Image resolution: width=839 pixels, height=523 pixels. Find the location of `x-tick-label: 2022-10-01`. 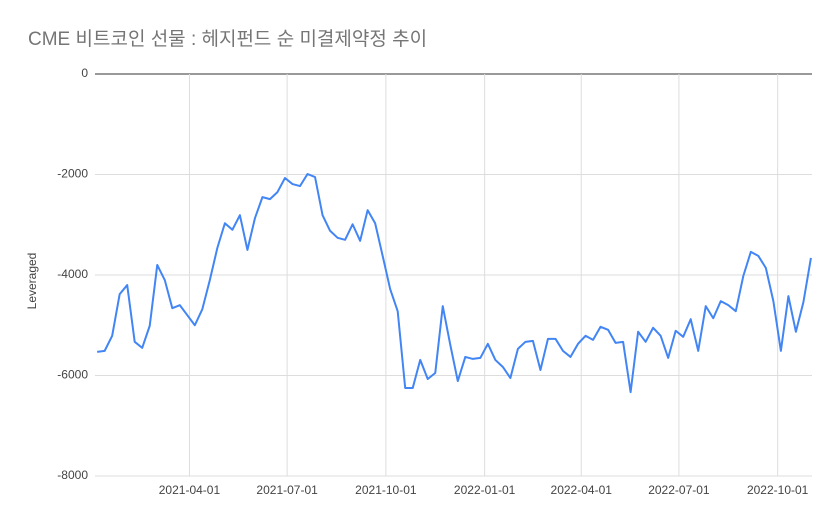

x-tick-label: 2022-10-01 is located at coordinates (778, 490).